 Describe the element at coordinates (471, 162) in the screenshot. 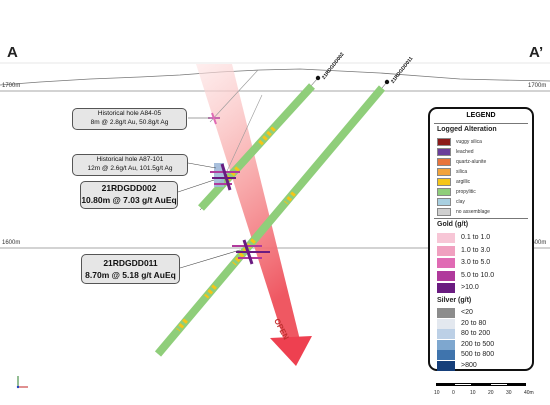

I see `legend-alteration-label: quartz-alunite` at that location.